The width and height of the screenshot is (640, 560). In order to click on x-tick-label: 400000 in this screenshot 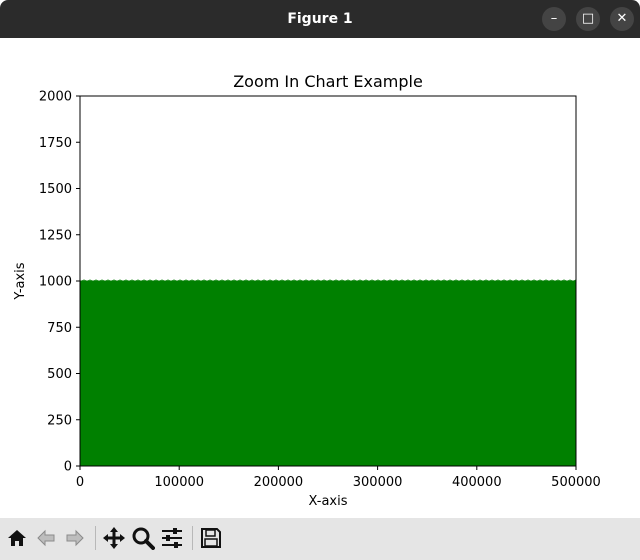, I will do `click(477, 482)`.